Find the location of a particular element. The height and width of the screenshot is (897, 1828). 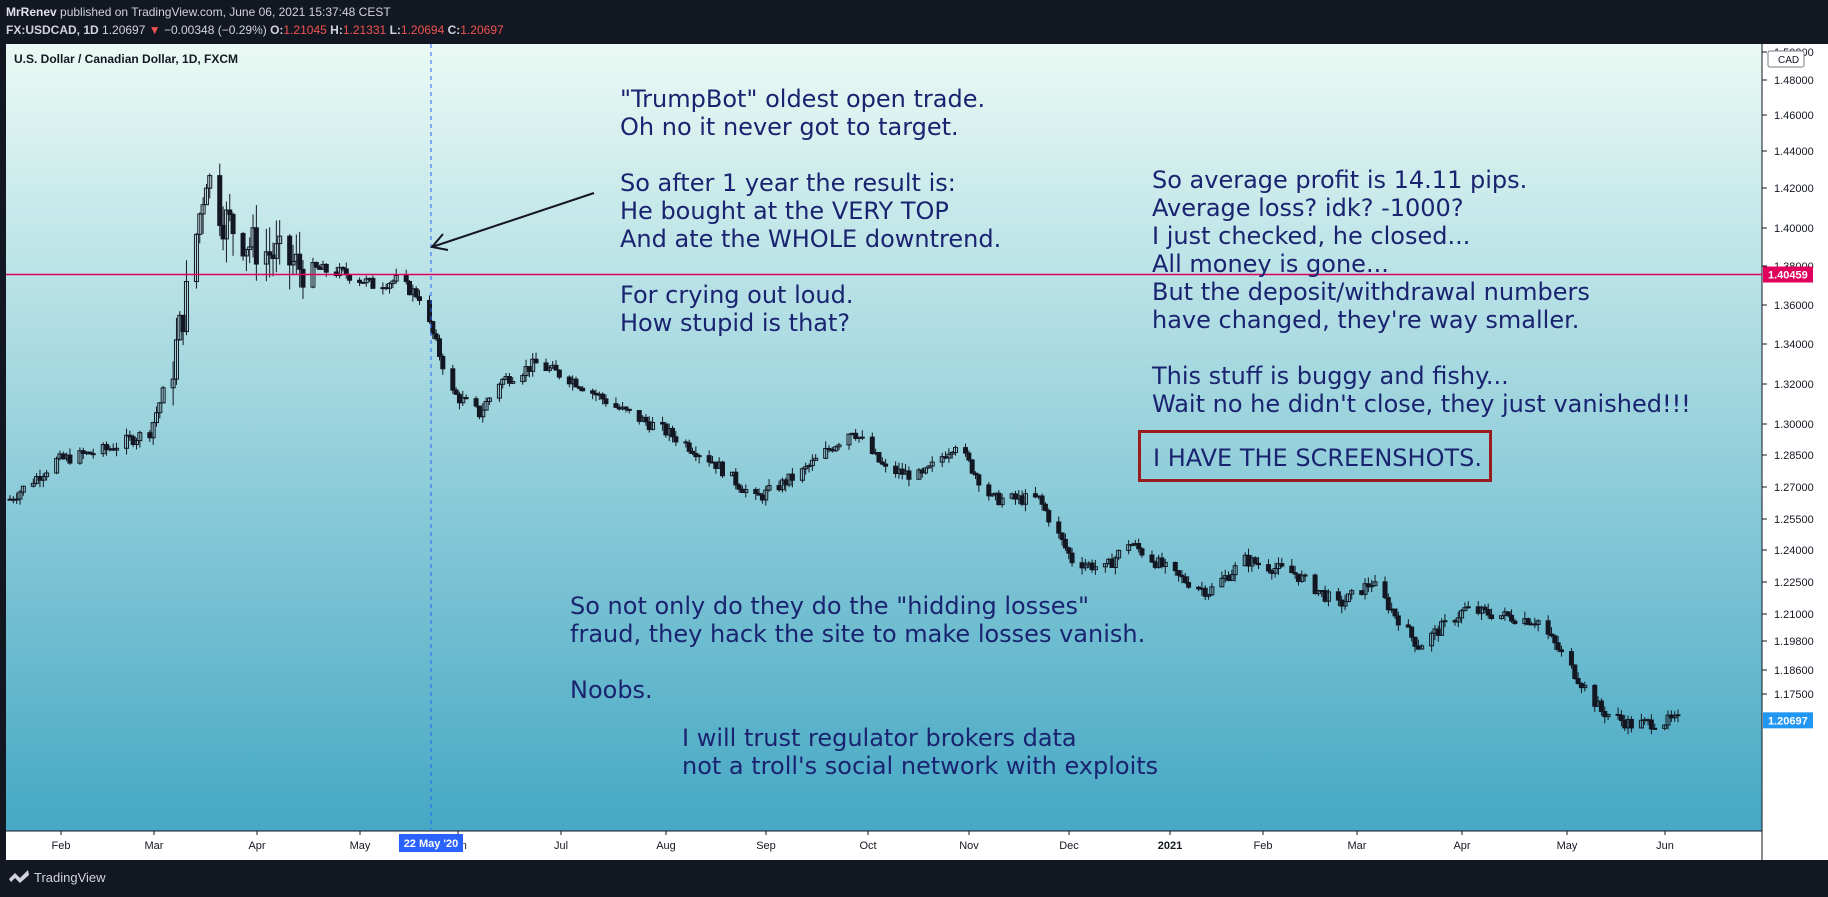

annotation-box: I HAVE THE SCREENSHOTS. is located at coordinates (1315, 456).